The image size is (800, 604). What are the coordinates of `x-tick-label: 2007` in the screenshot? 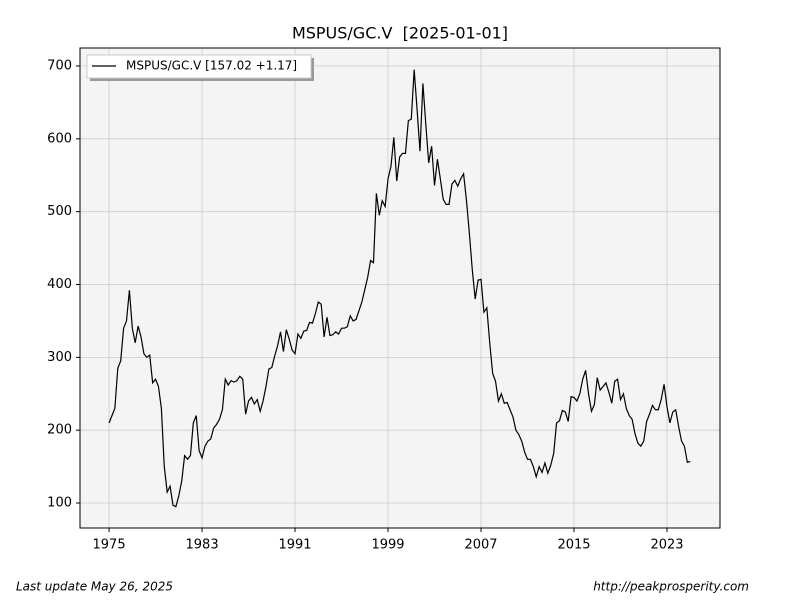 It's located at (480, 545).